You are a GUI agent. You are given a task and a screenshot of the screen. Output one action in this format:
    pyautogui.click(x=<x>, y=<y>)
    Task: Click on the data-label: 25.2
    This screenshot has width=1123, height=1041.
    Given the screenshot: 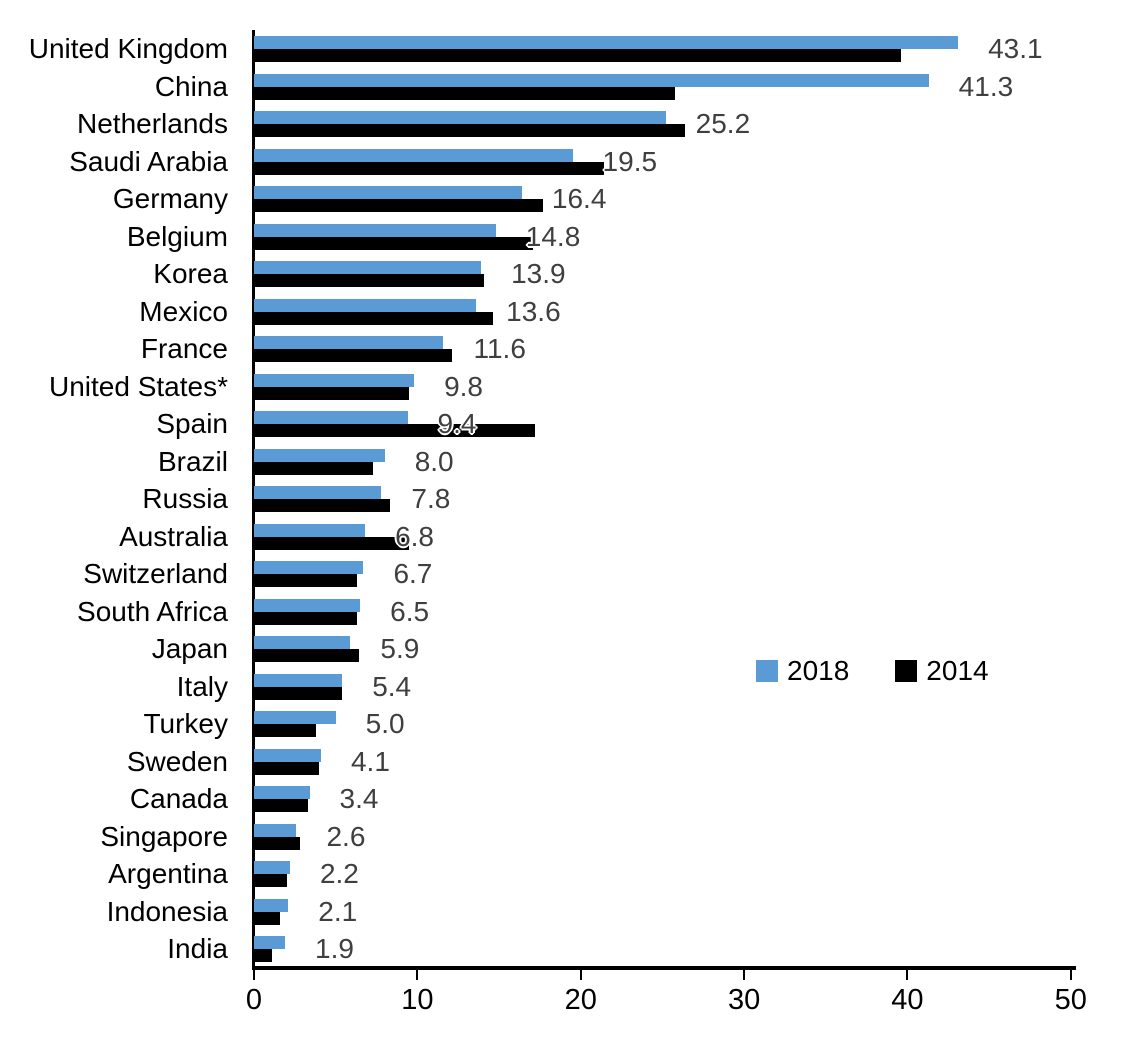 What is the action you would take?
    pyautogui.click(x=723, y=124)
    